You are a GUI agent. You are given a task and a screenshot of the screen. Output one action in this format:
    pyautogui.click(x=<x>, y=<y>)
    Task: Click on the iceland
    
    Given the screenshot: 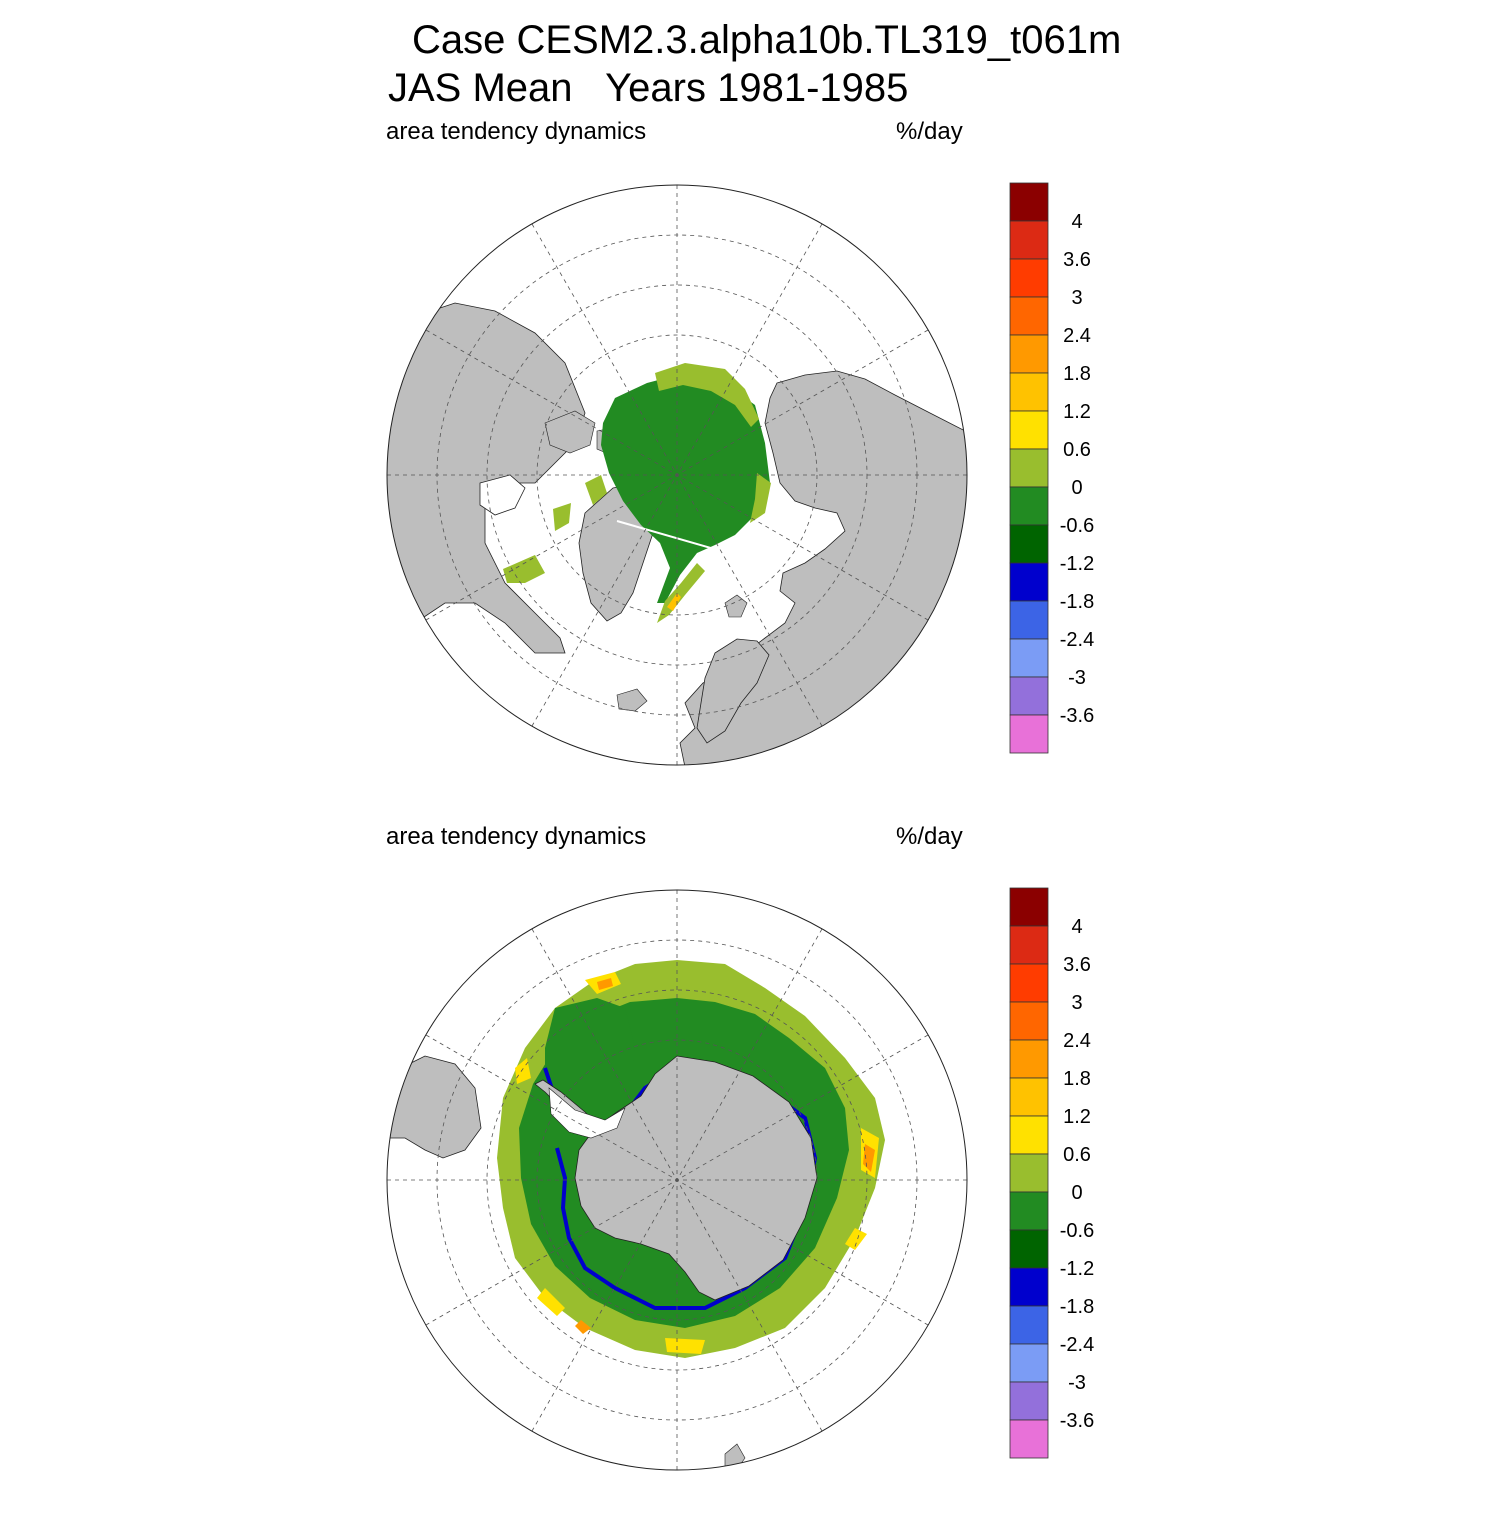 What is the action you would take?
    pyautogui.click(x=632, y=700)
    